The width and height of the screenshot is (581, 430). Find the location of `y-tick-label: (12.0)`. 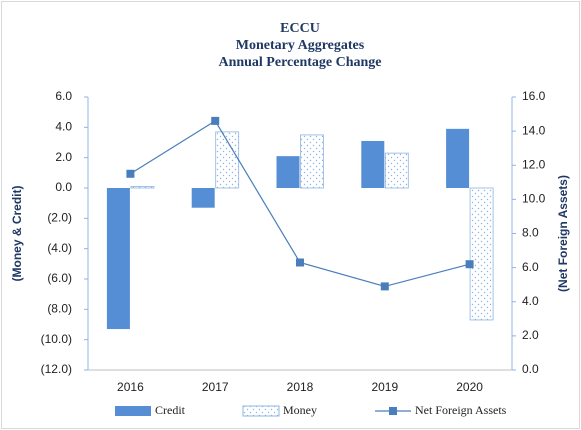

y-tick-label: (12.0) is located at coordinates (56, 369).